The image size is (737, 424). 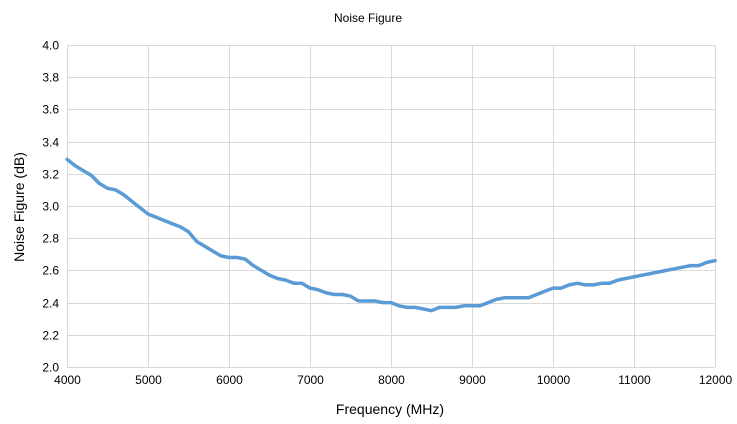 I want to click on y-tick-label: 4.0, so click(x=50, y=46).